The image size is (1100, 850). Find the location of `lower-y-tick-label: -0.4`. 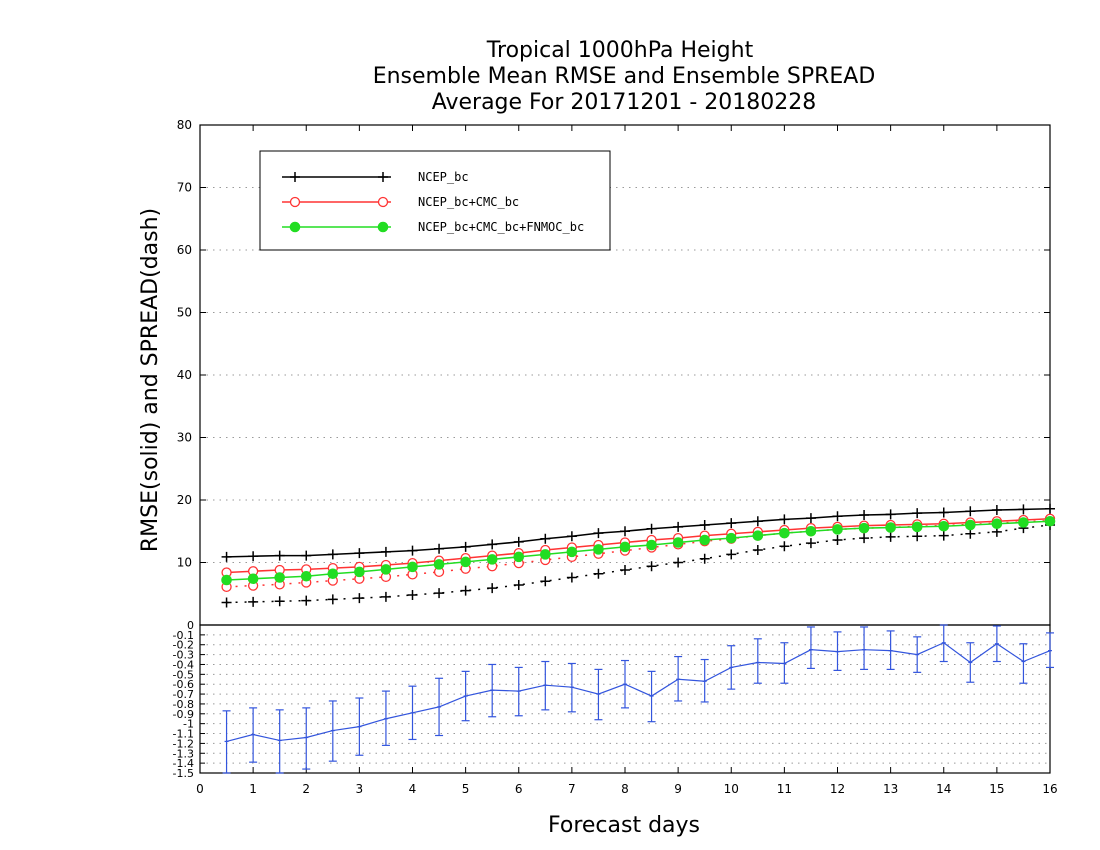

lower-y-tick-label: -0.4 is located at coordinates (183, 664).